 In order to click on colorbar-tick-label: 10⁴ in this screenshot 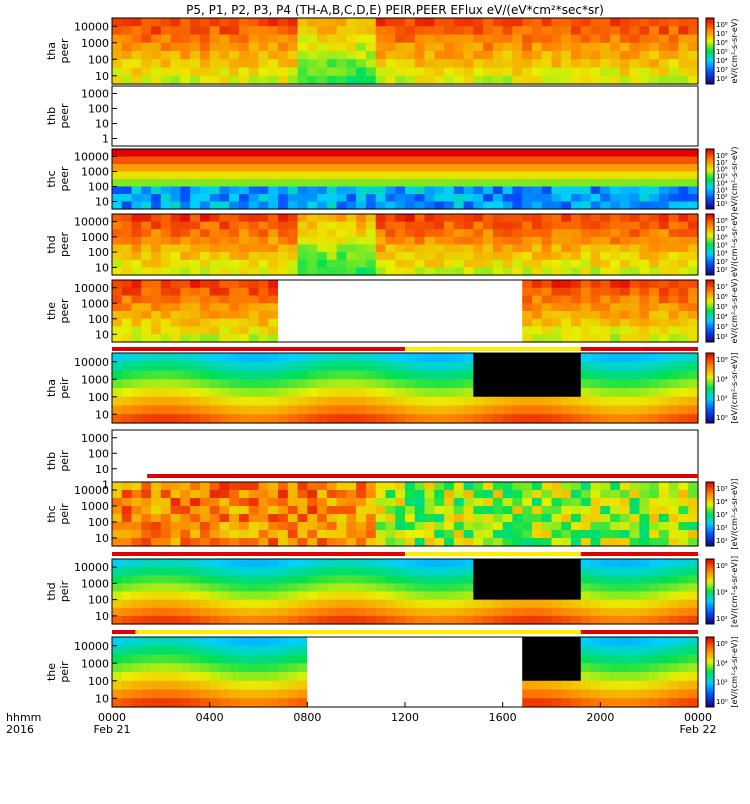, I will do `click(722, 663)`.